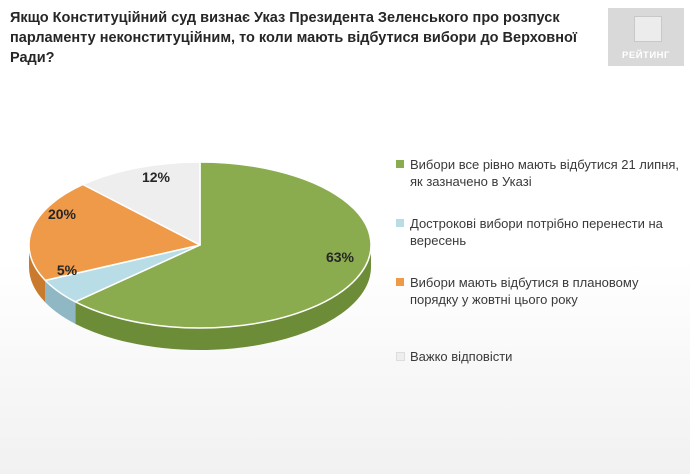  What do you see at coordinates (340, 257) in the screenshot?
I see `data-label-1: 63%` at bounding box center [340, 257].